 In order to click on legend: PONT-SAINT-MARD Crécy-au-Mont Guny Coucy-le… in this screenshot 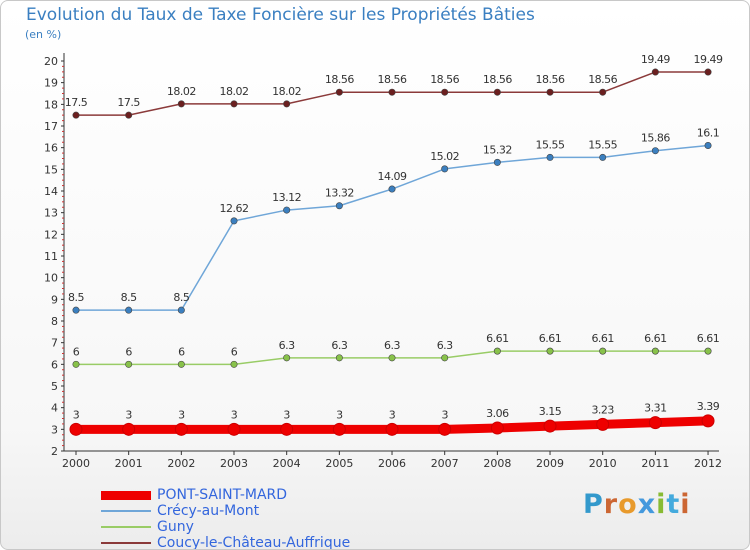, I will do `click(301, 518)`.